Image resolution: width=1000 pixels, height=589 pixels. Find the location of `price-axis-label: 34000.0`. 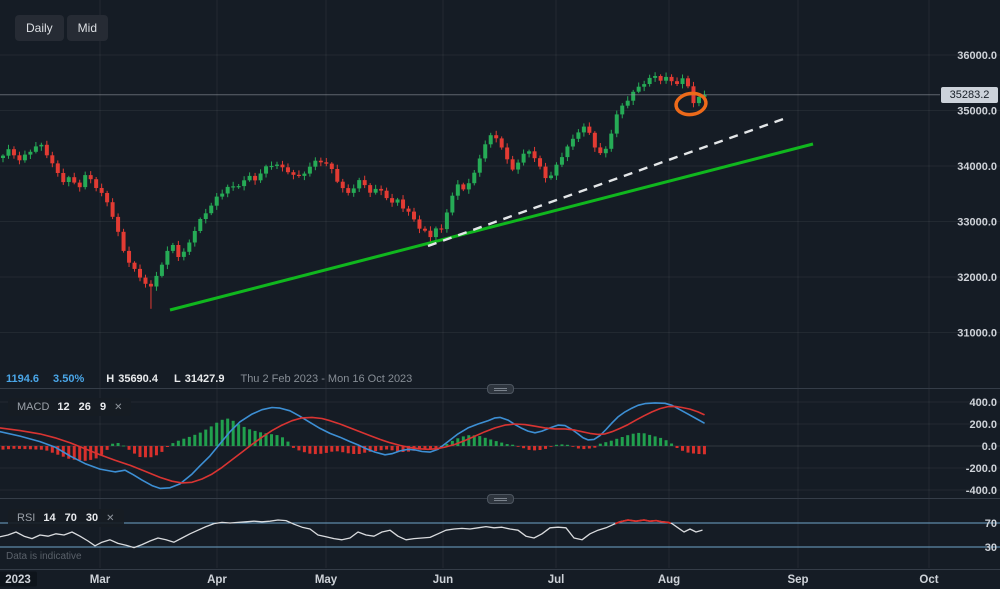

price-axis-label: 34000.0 is located at coordinates (977, 167).